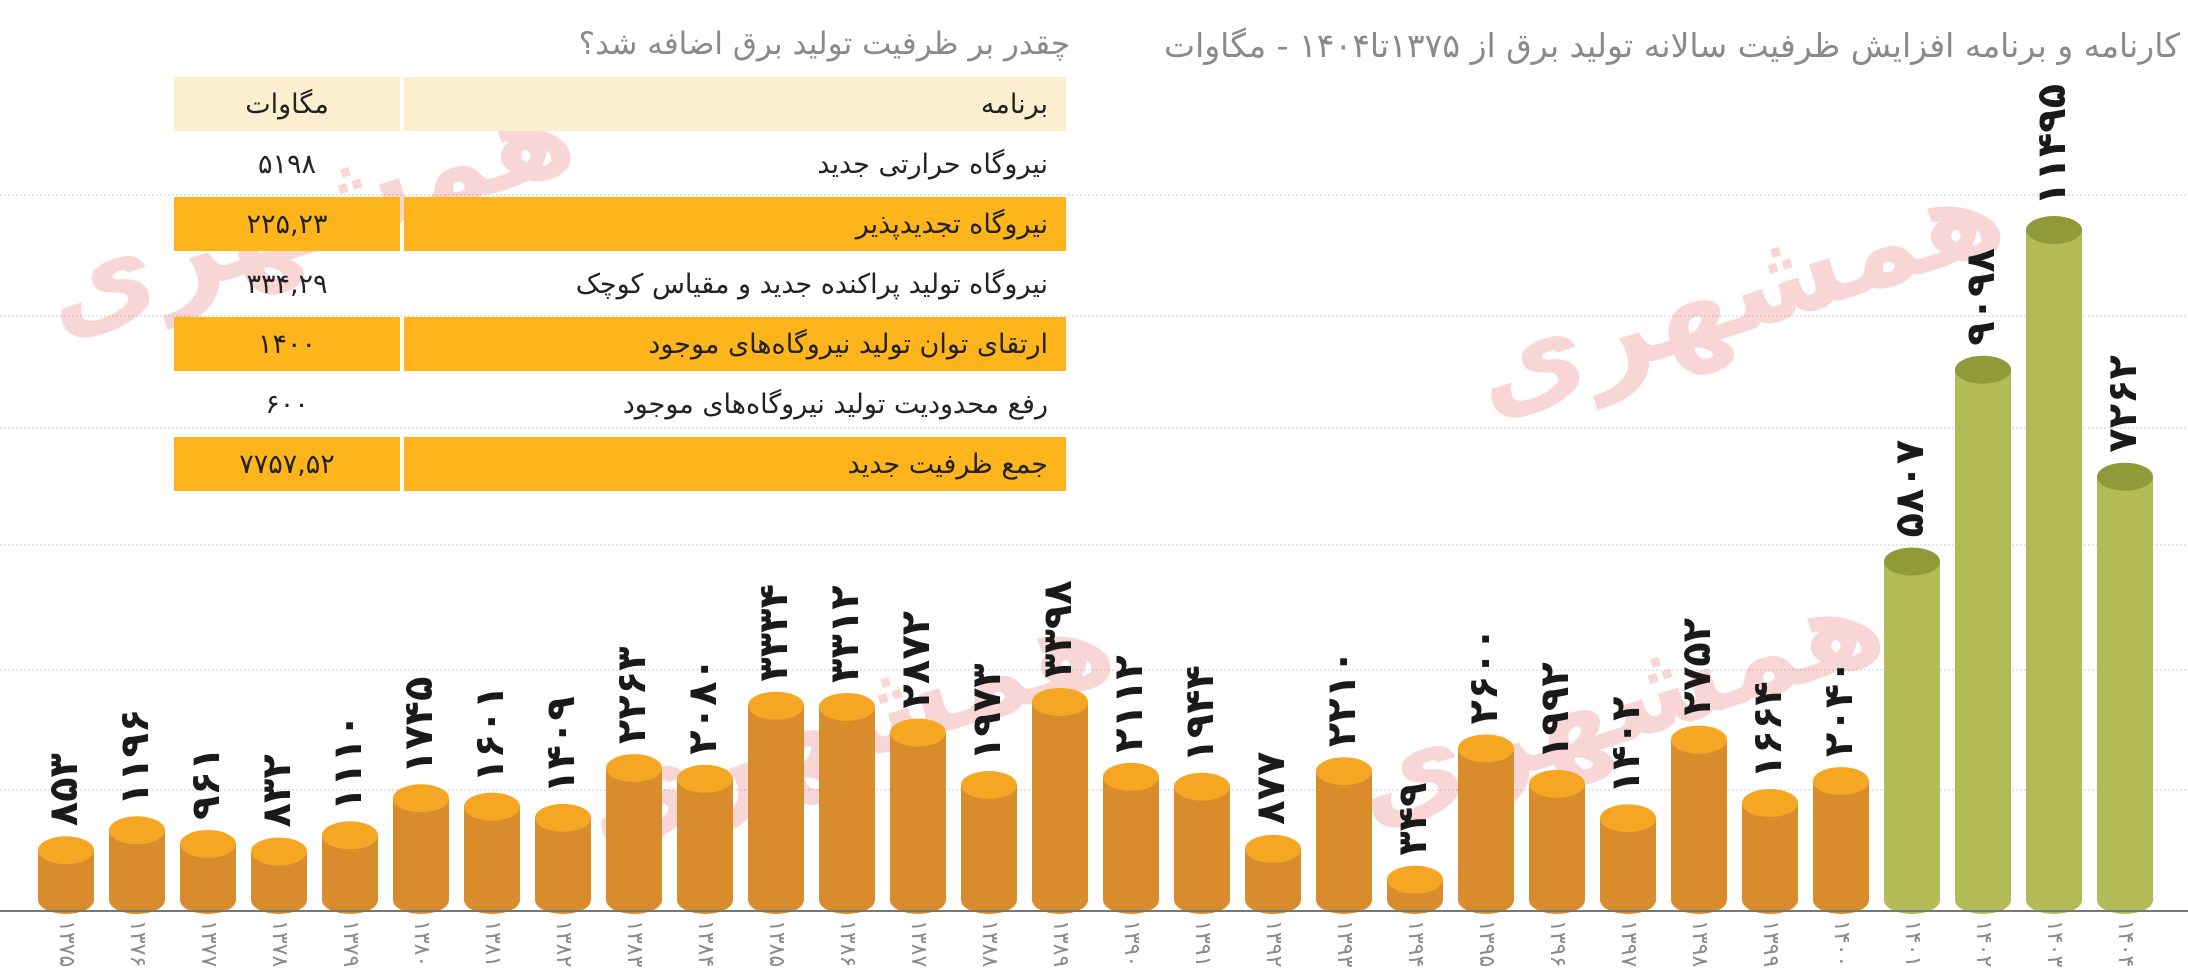 Image resolution: width=2188 pixels, height=977 pixels. What do you see at coordinates (1738, 291) in the screenshot?
I see `watermark-text: همشهری` at bounding box center [1738, 291].